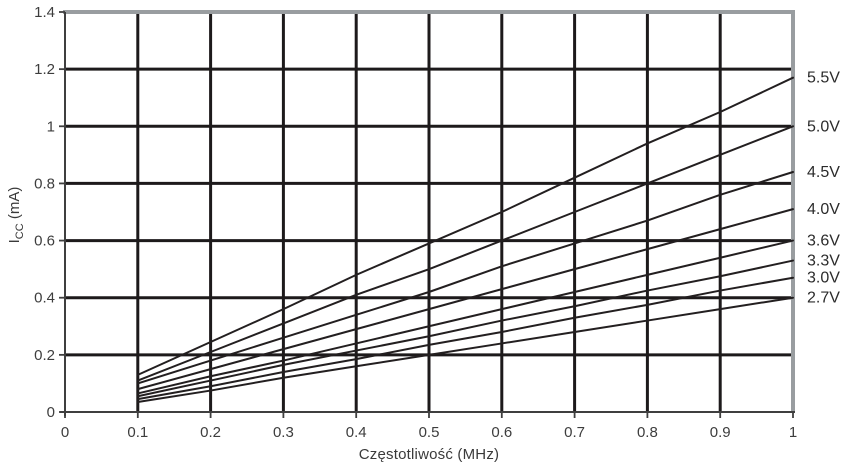  Describe the element at coordinates (823, 261) in the screenshot. I see `series-label-3.3V: 3.3V` at that location.